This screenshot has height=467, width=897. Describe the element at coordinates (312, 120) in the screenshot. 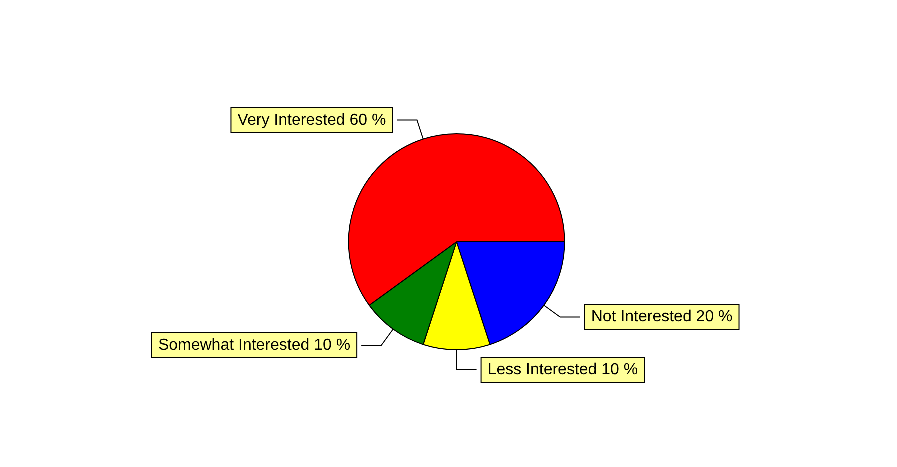

I see `slice-label: Very Interested 60 %` at that location.